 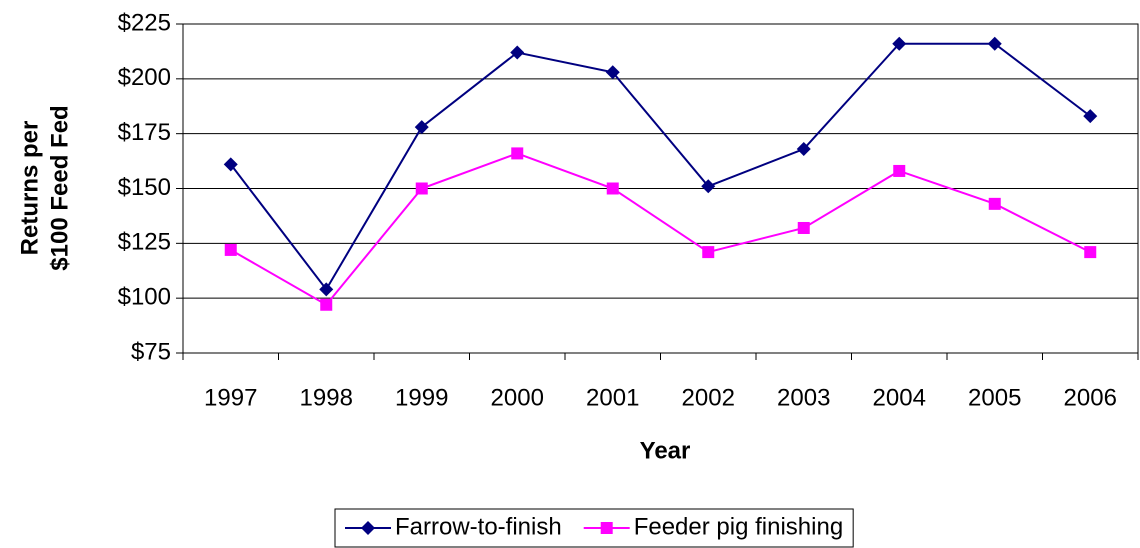 I want to click on x-tick-label: 1998, so click(x=326, y=397).